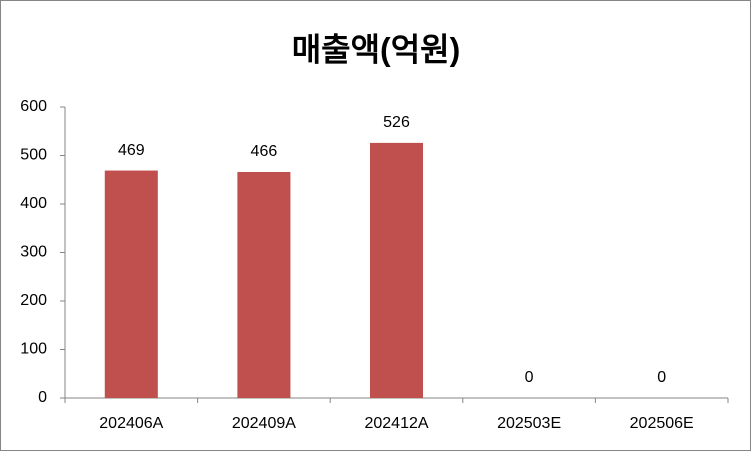 The height and width of the screenshot is (452, 752). I want to click on y-tick-label: 200, so click(33, 300).